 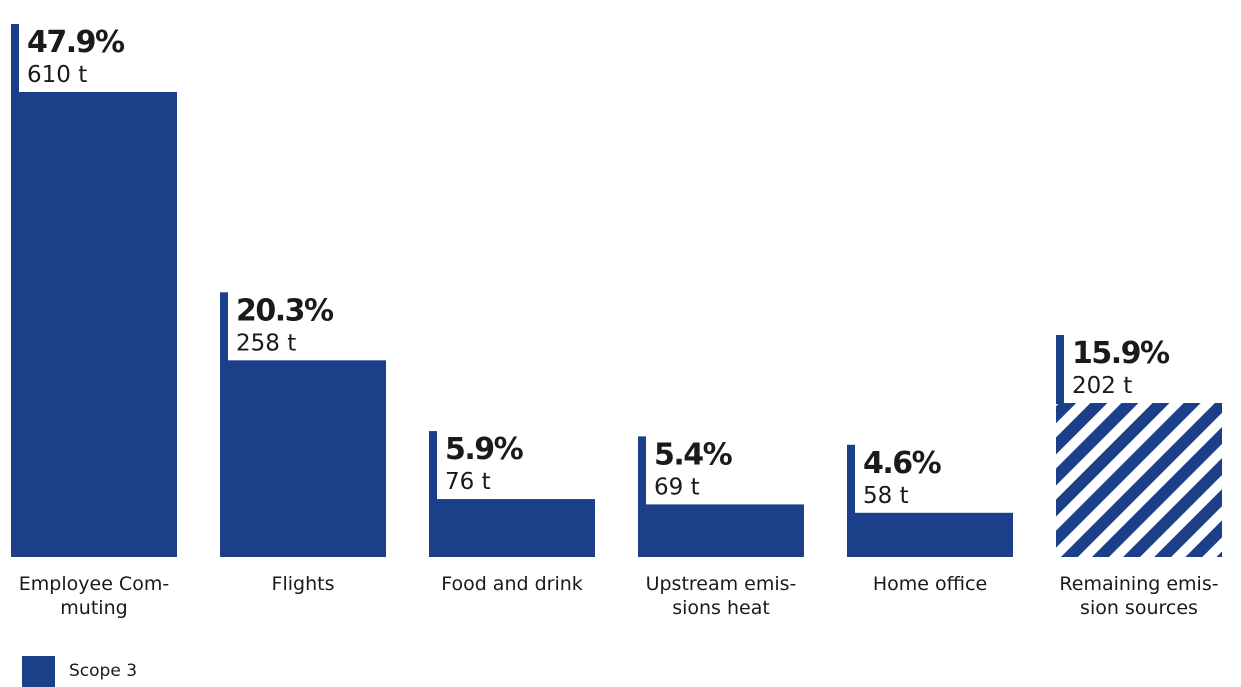 What do you see at coordinates (303, 584) in the screenshot?
I see `category-label-flights: Flights` at bounding box center [303, 584].